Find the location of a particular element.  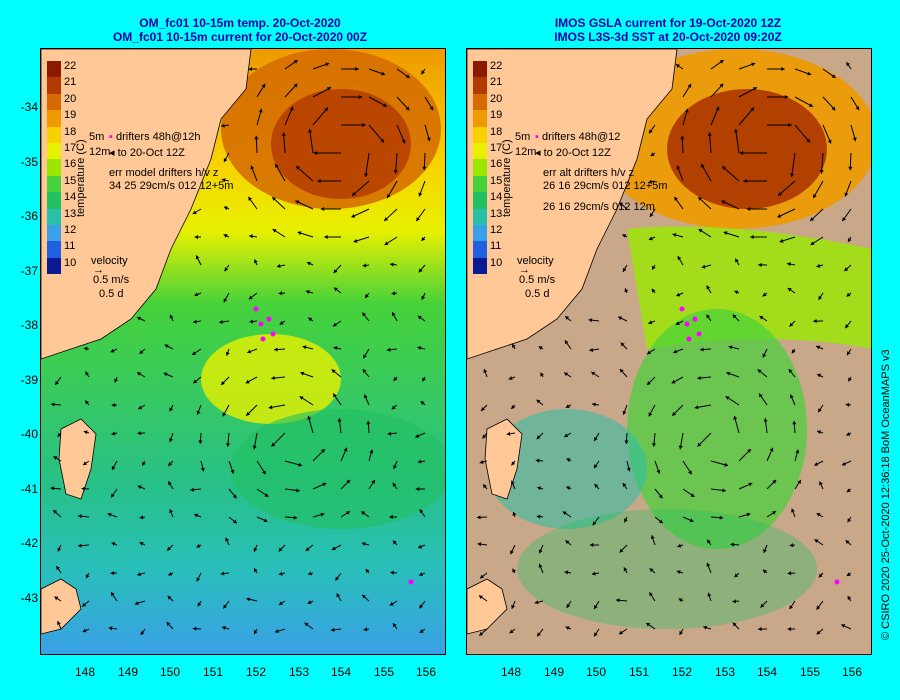

x-tick-label: 148 is located at coordinates (85, 672).